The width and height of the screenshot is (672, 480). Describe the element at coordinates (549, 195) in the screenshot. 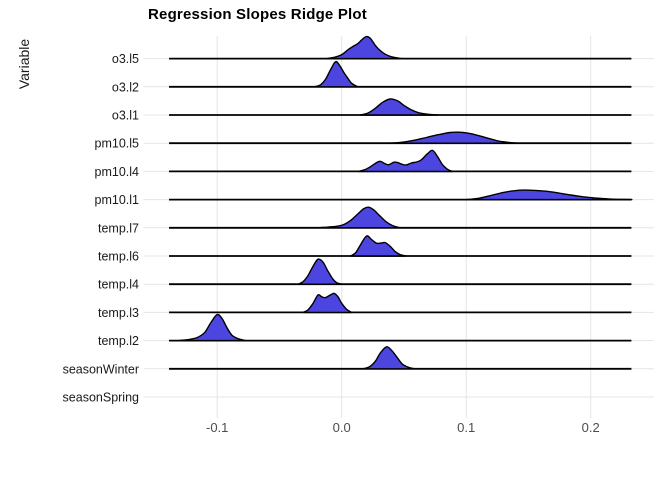

I see `density-curve-pm10.l1` at that location.